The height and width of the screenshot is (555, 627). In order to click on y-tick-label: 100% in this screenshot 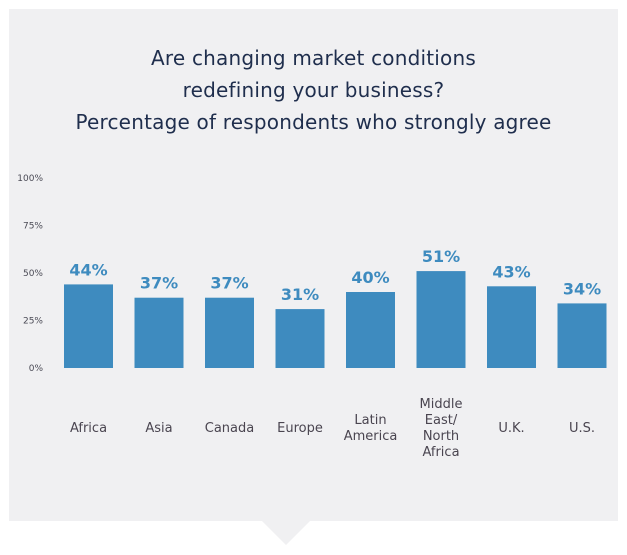, I will do `click(30, 179)`.